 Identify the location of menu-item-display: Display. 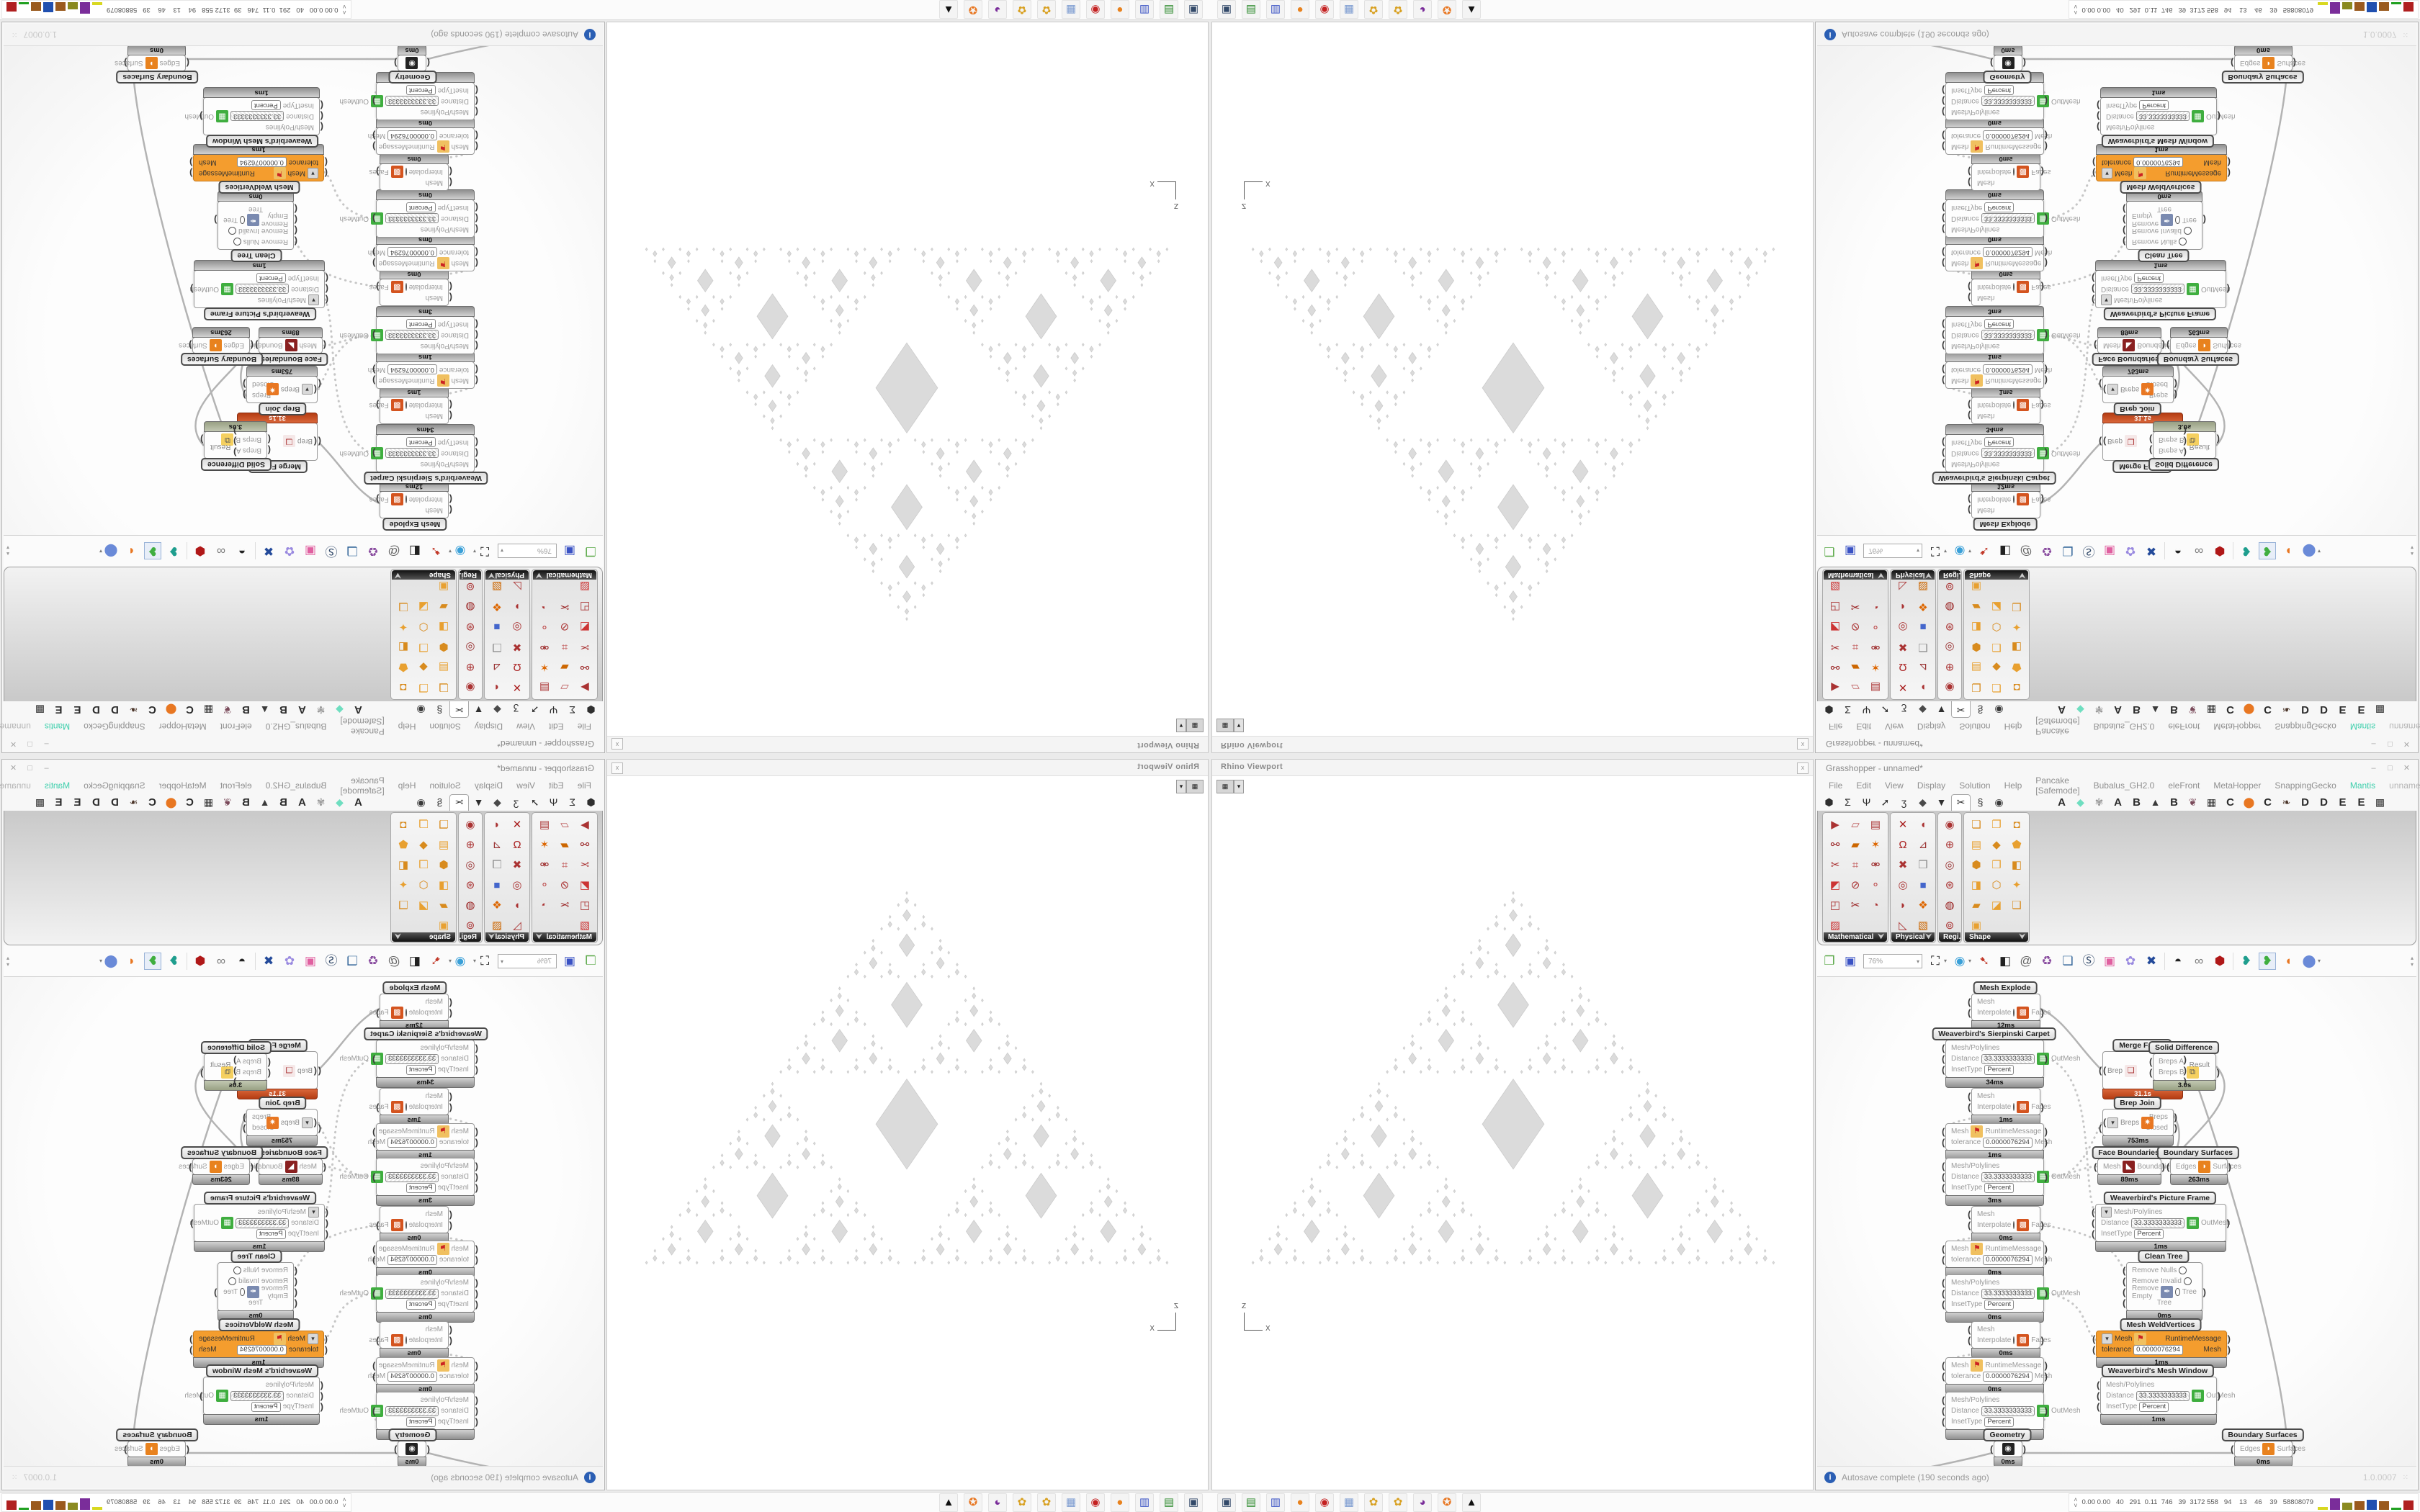
(489, 785).